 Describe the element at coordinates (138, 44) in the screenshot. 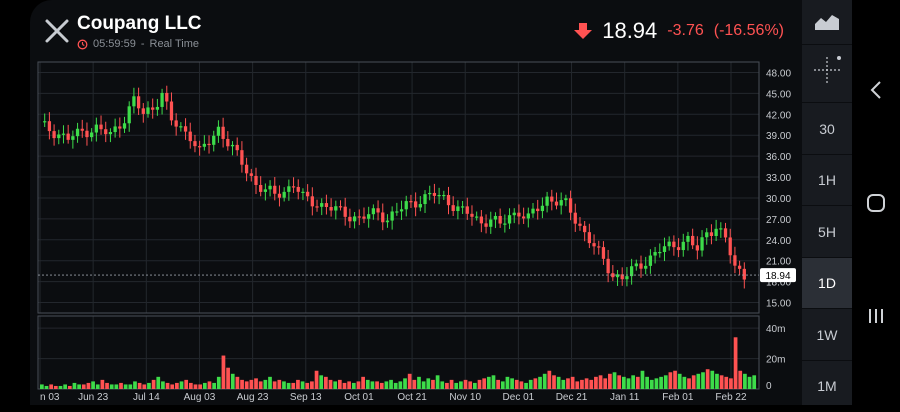

I see `status-line: 05:59:59 - Real Time` at that location.